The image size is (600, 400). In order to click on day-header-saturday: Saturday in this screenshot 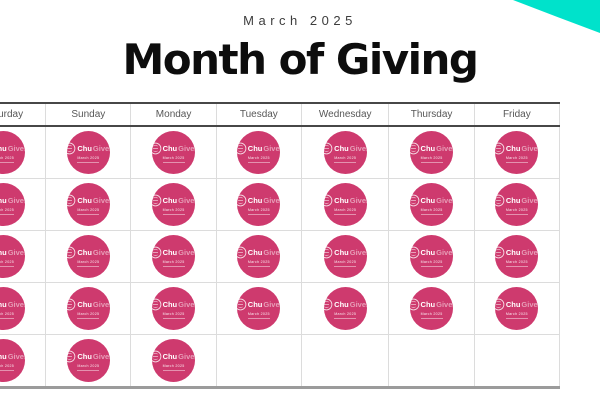, I will do `click(23, 114)`.